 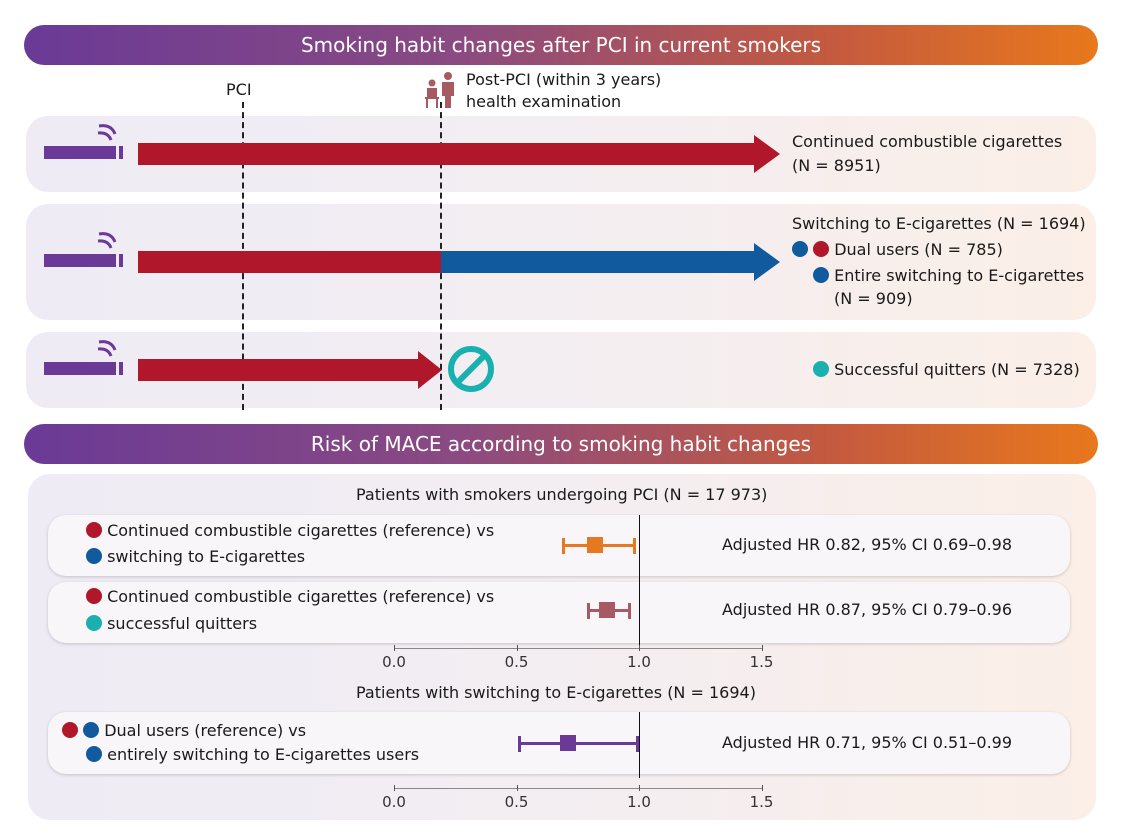 I want to click on entire-switching-legend: Entire switching to E-cigarettes, so click(x=948, y=275).